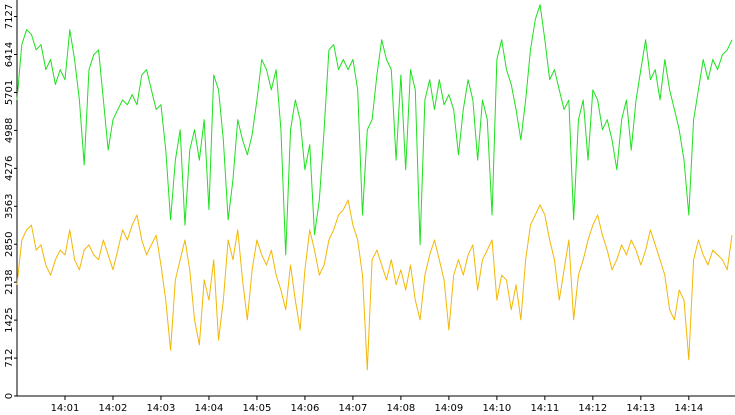  Describe the element at coordinates (9, 319) in the screenshot. I see `y-tick-label: 1425` at that location.